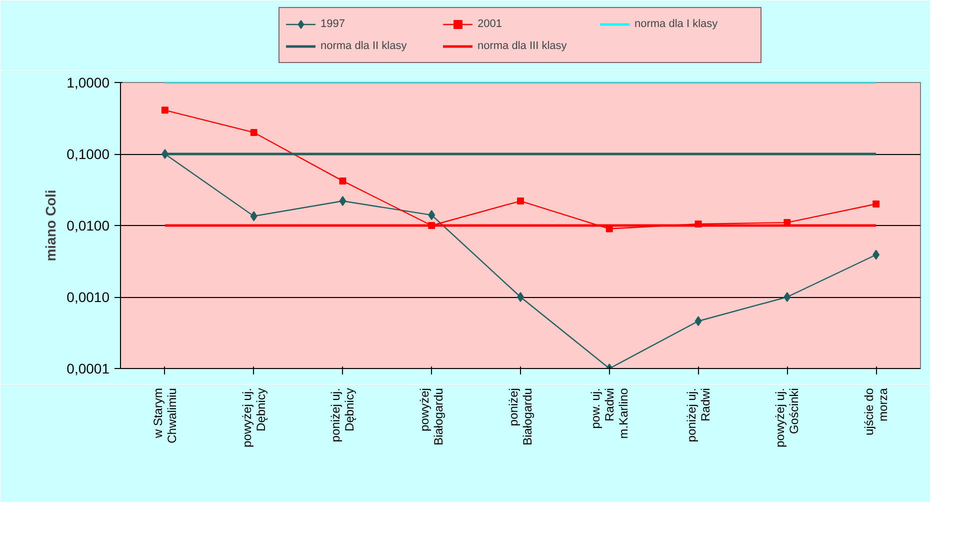 The height and width of the screenshot is (552, 961). Describe the element at coordinates (523, 46) in the screenshot. I see `legend-label: norma dla III klasy` at that location.